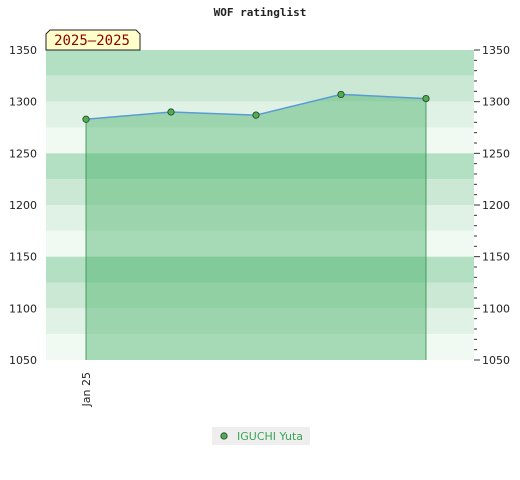 The height and width of the screenshot is (480, 520). Describe the element at coordinates (496, 102) in the screenshot. I see `y-tick-label-right: 1300` at that location.